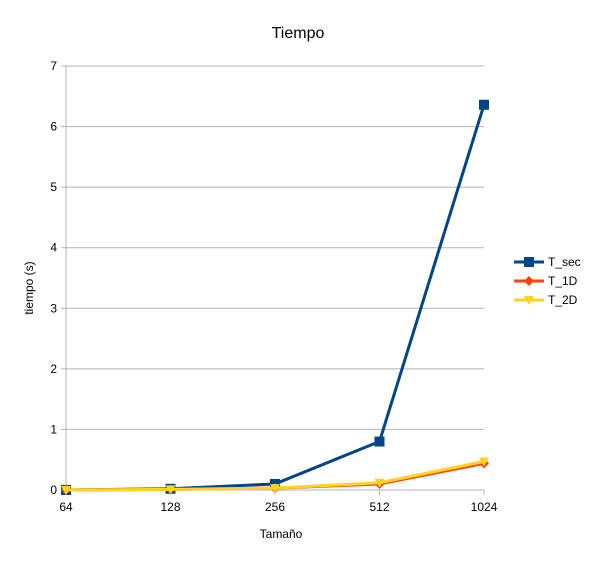 The height and width of the screenshot is (562, 596). Describe the element at coordinates (298, 33) in the screenshot. I see `chart-title: Tiempo` at that location.